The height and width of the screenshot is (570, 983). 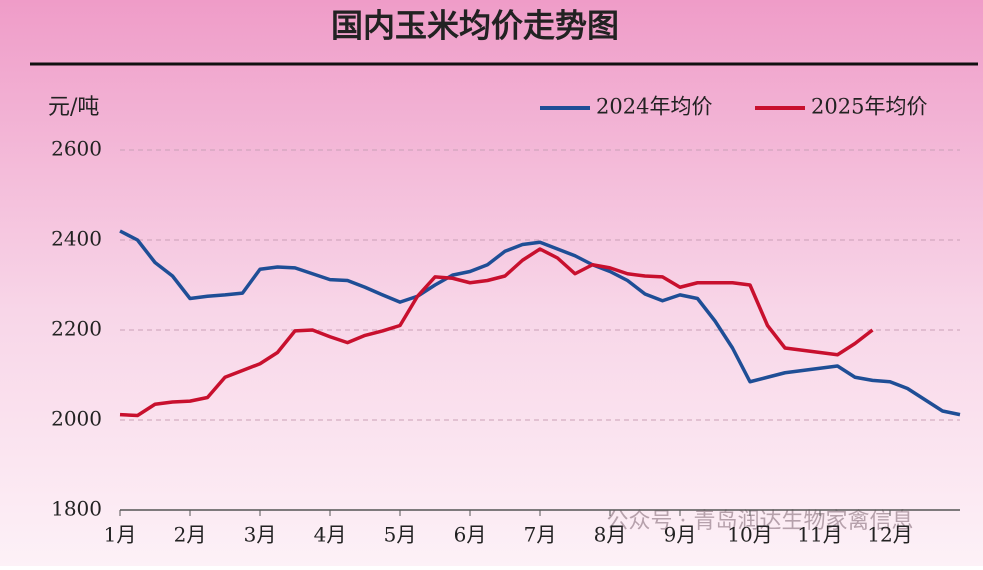 I want to click on y-tick-label: 1800, so click(x=76, y=509).